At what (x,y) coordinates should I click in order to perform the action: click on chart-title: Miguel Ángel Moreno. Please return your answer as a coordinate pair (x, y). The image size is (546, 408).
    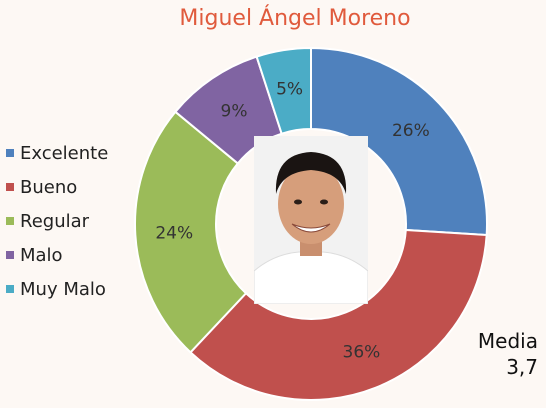
    Looking at the image, I should click on (295, 18).